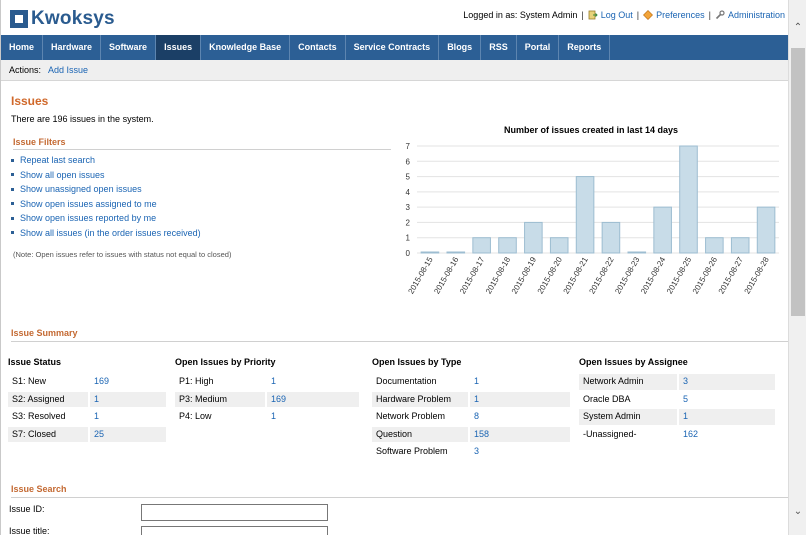  I want to click on status-label: S7: Closed, so click(48, 434).